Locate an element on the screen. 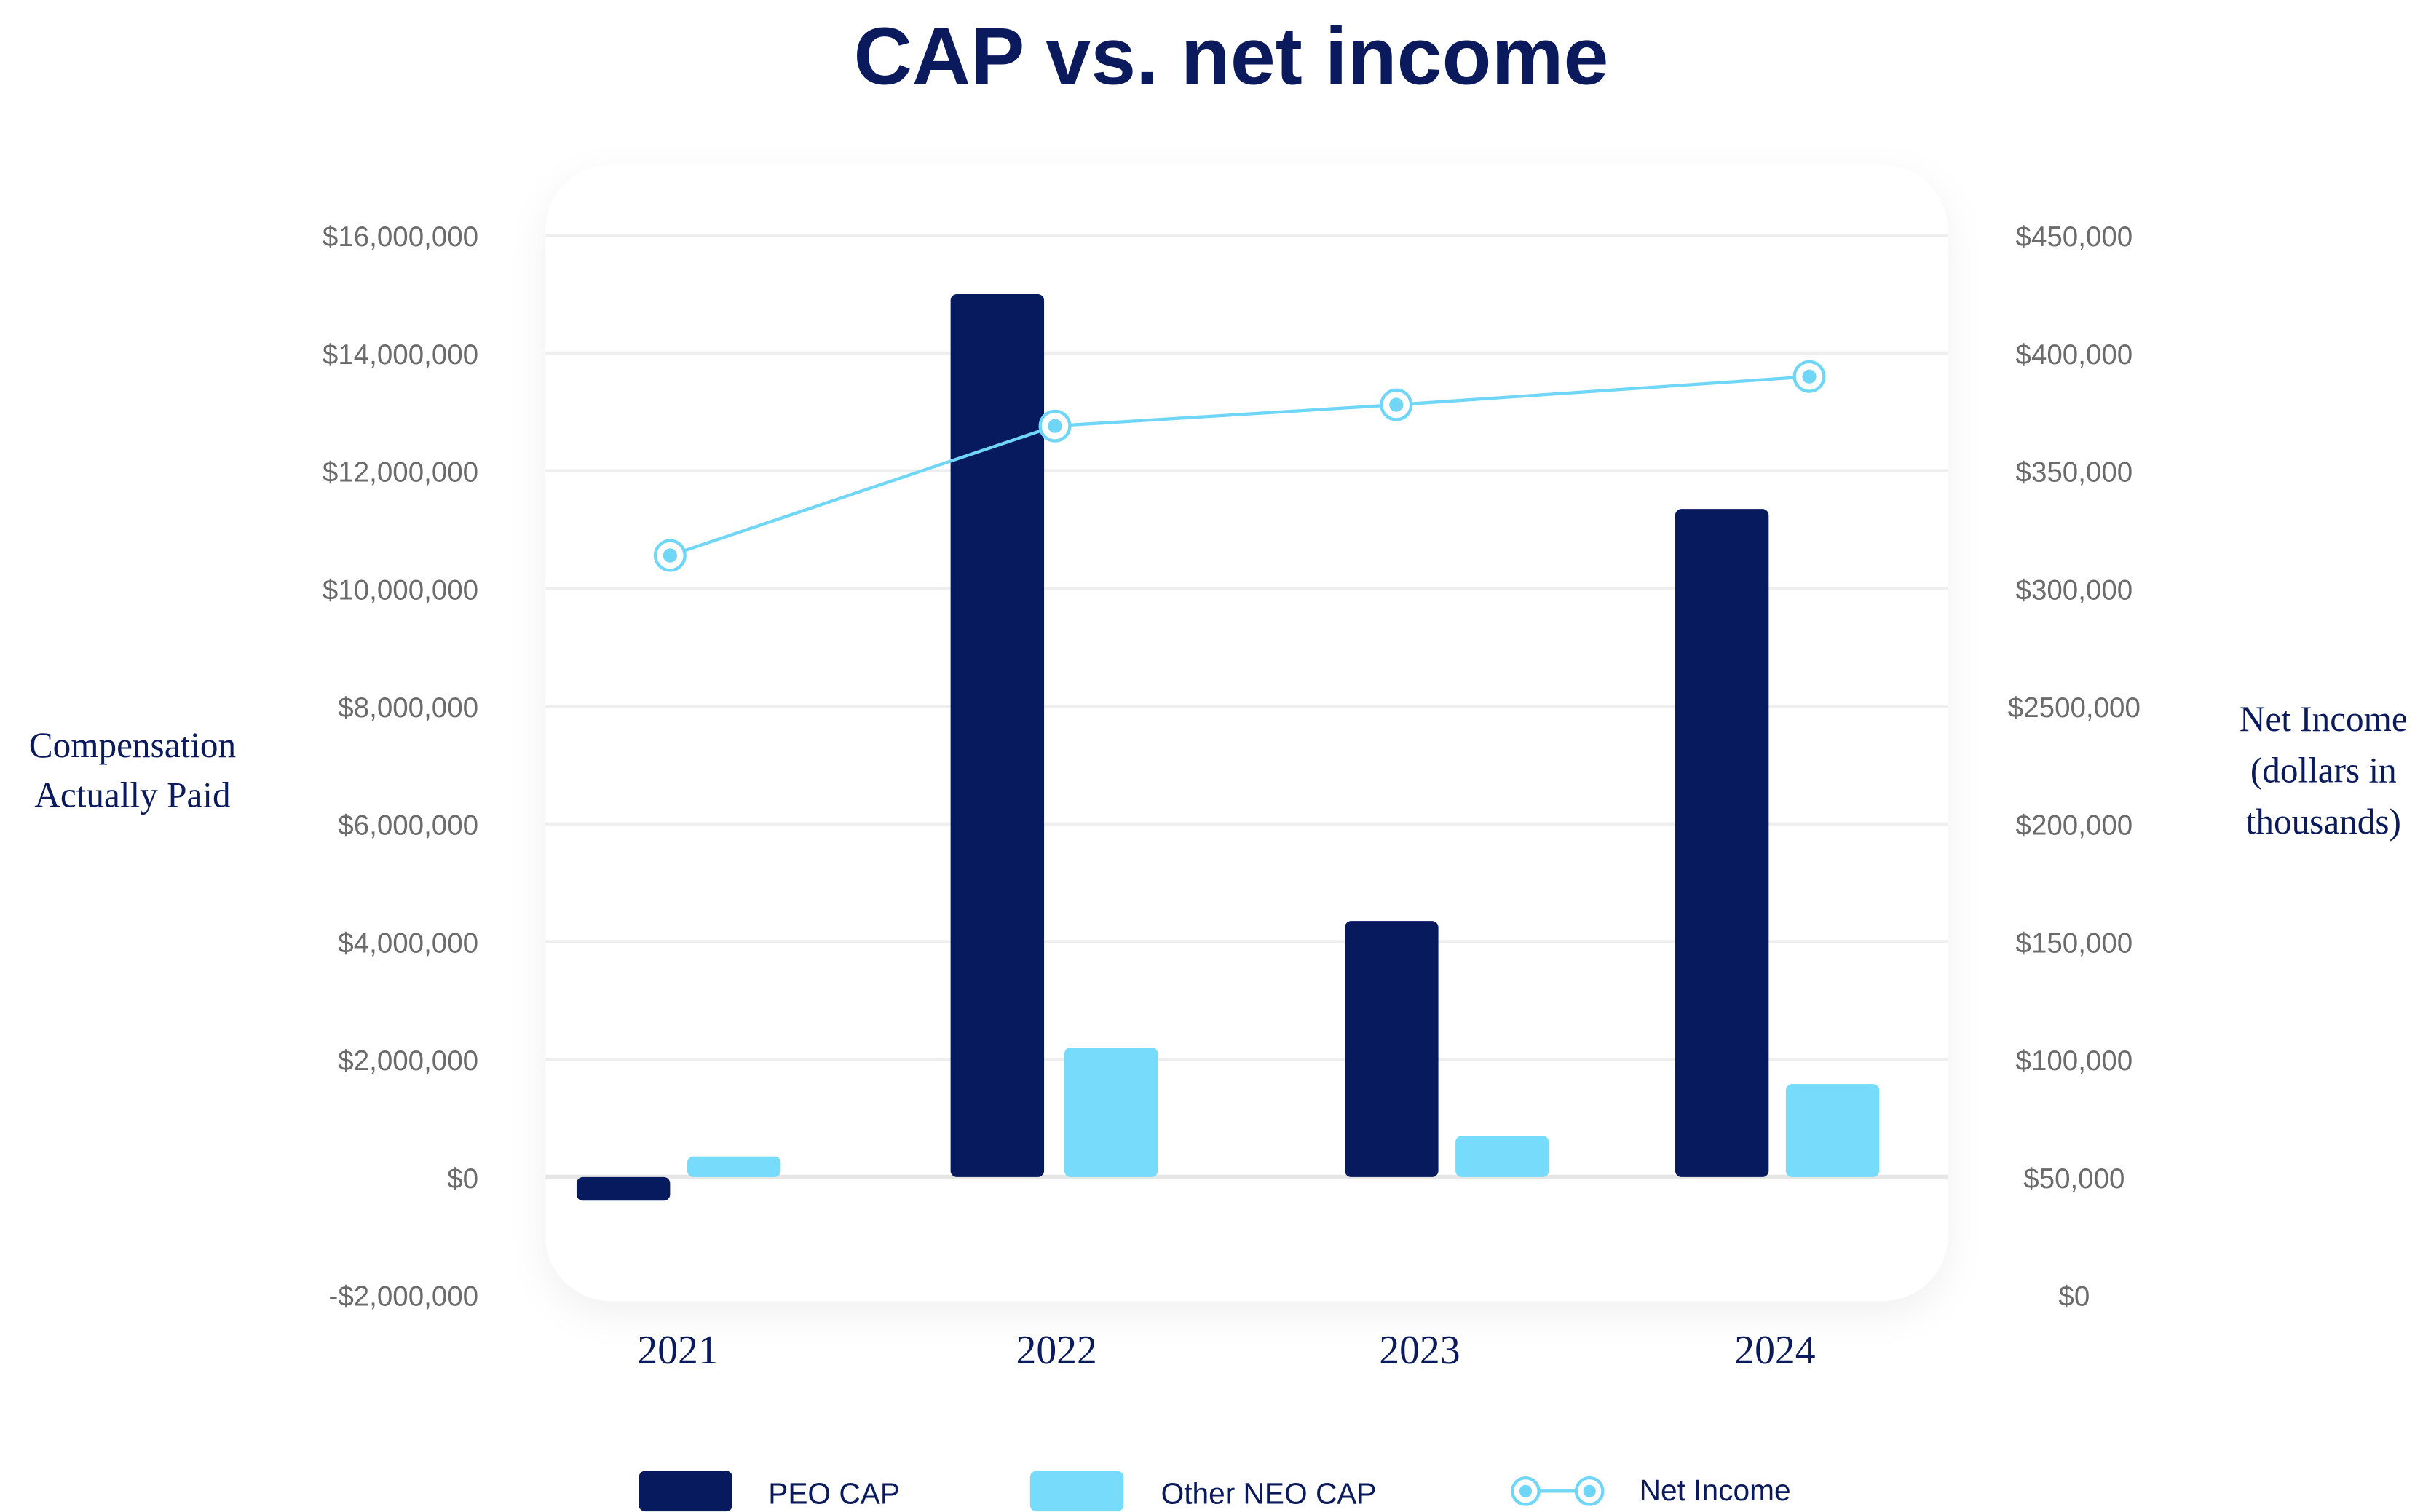 The height and width of the screenshot is (1512, 2431). y-tick-label: $2,000,000 is located at coordinates (408, 1061).